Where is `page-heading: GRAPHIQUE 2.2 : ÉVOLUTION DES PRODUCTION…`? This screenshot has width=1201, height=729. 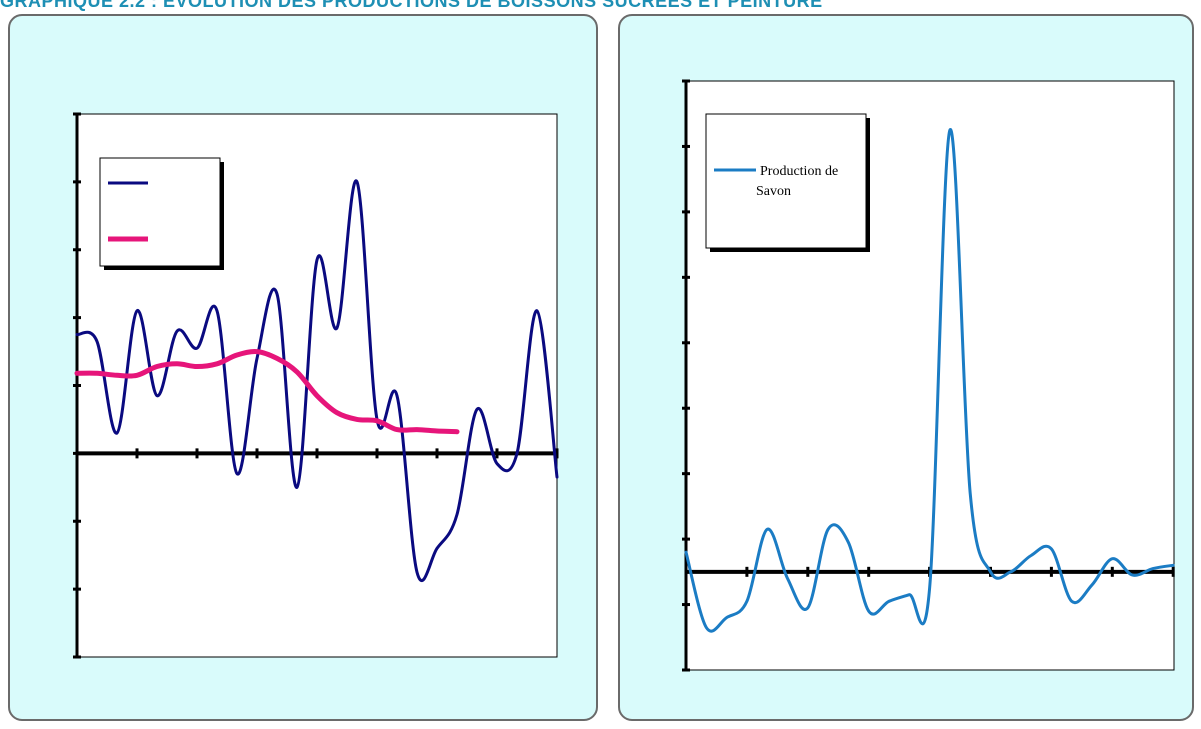
page-heading: GRAPHIQUE 2.2 : ÉVOLUTION DES PRODUCTION… is located at coordinates (411, 5).